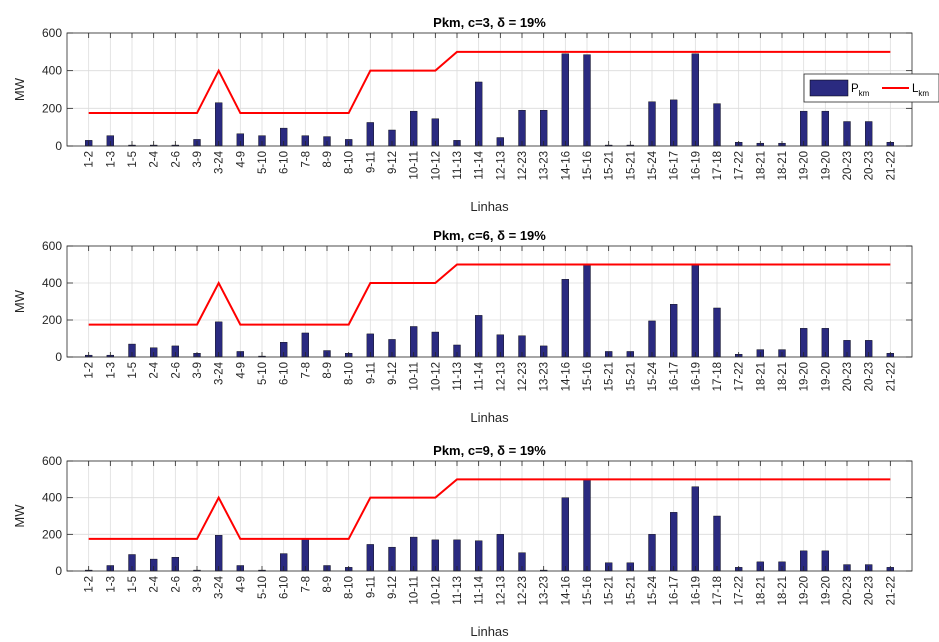  Describe the element at coordinates (891, 376) in the screenshot. I see `x-tick-label: 21-22` at that location.